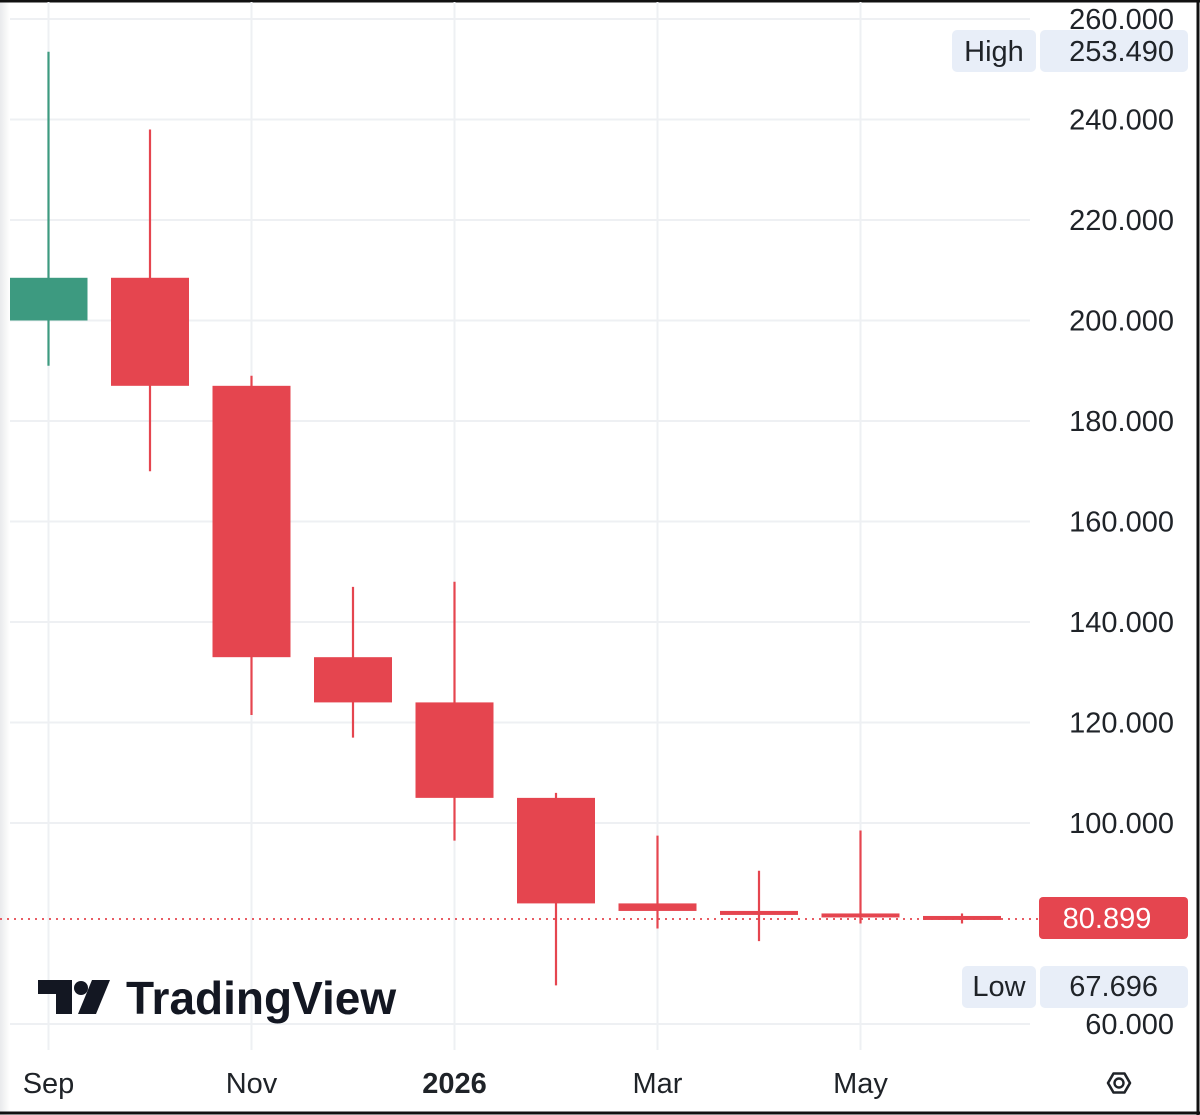 The height and width of the screenshot is (1115, 1200). Describe the element at coordinates (1121, 422) in the screenshot. I see `y-tick-label: 180.000` at that location.